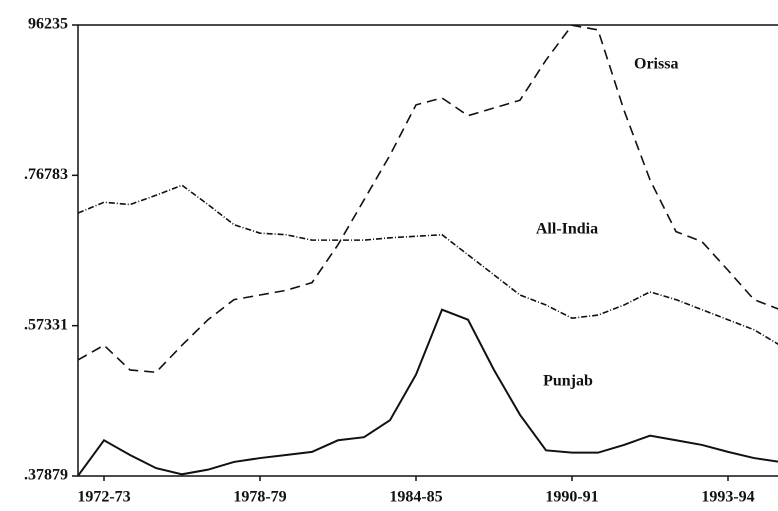  What do you see at coordinates (727, 497) in the screenshot?
I see `x-tick-label: 1993-94` at bounding box center [727, 497].